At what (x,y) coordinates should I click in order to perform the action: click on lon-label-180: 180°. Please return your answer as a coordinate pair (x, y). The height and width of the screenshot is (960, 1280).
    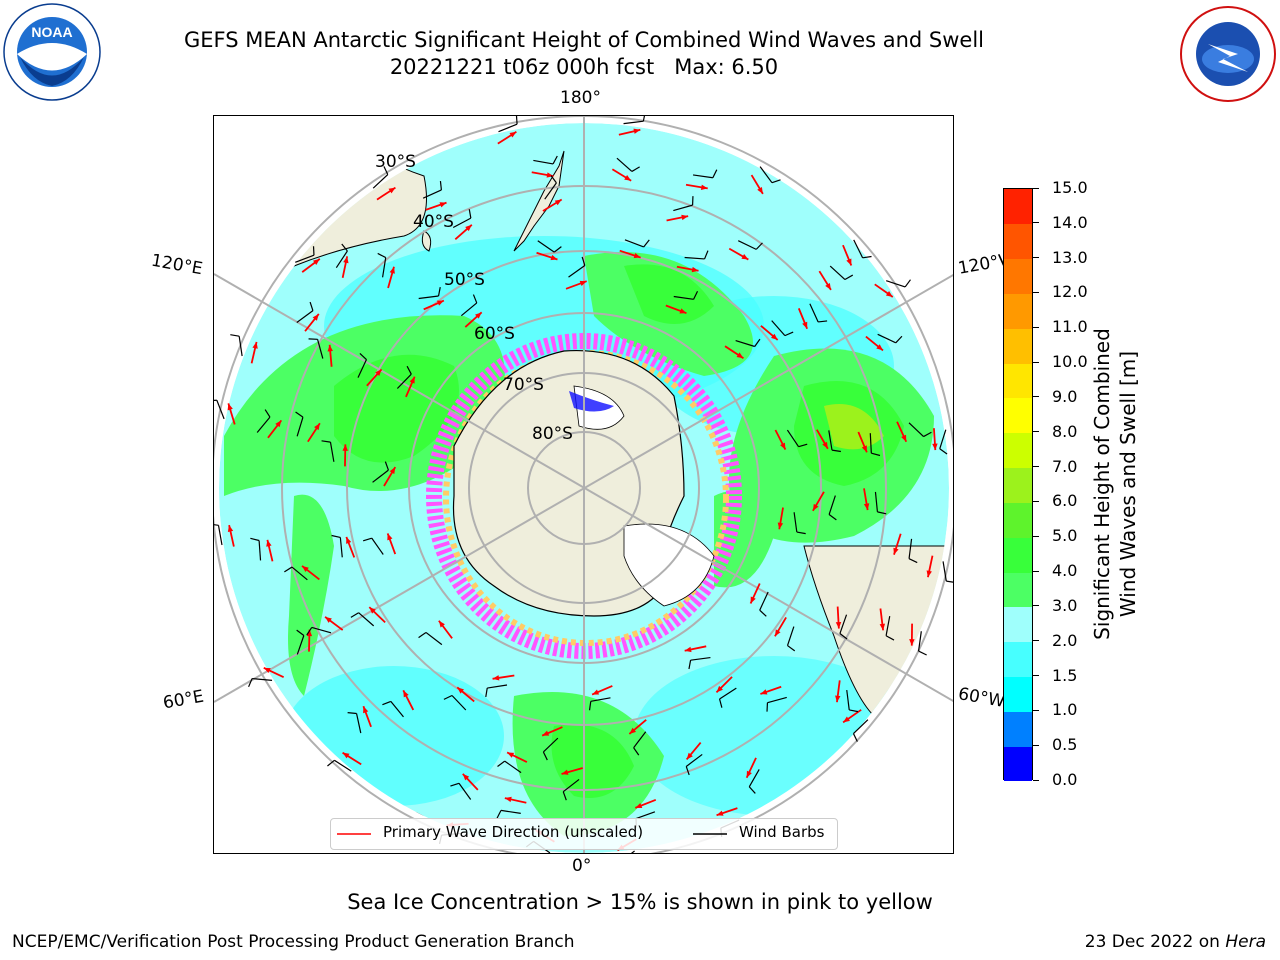
    Looking at the image, I should click on (580, 98).